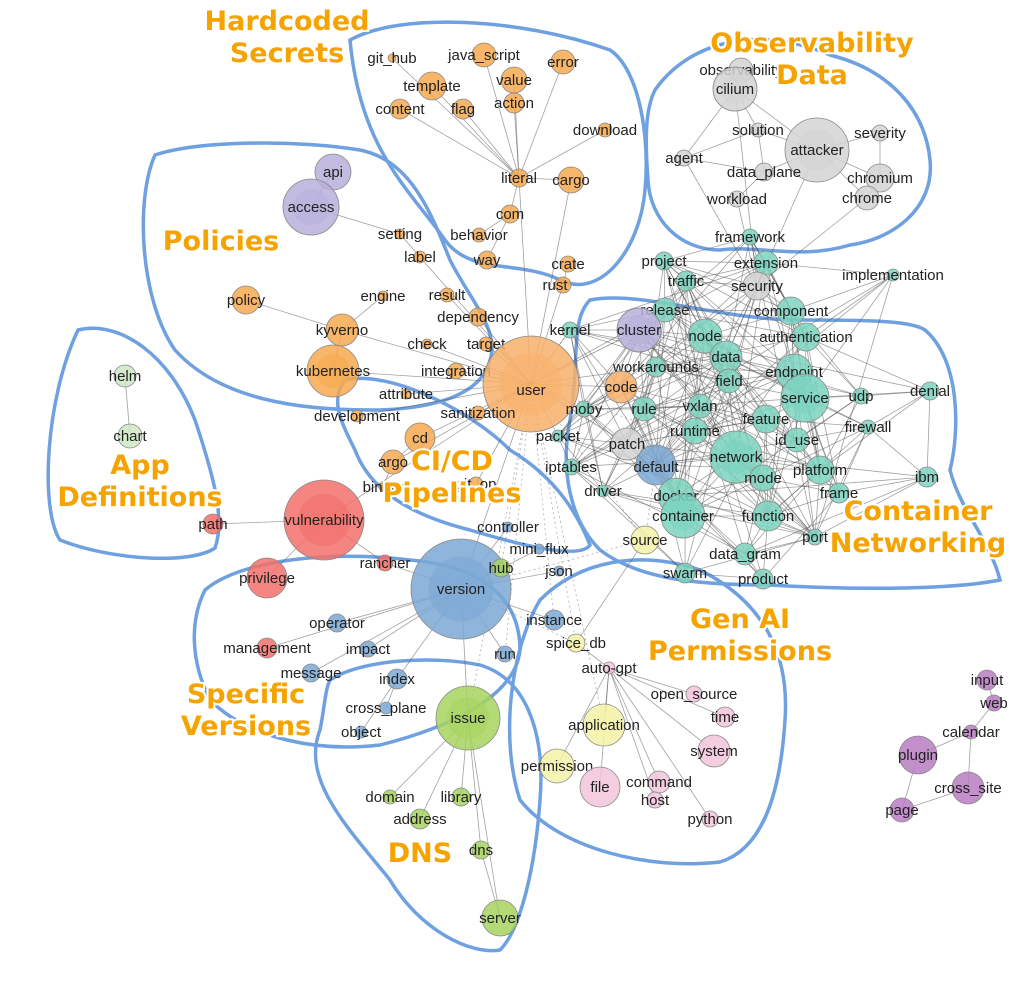 Image resolution: width=1024 pixels, height=1002 pixels. What do you see at coordinates (971, 732) in the screenshot?
I see `node-calendar: calendar` at bounding box center [971, 732].